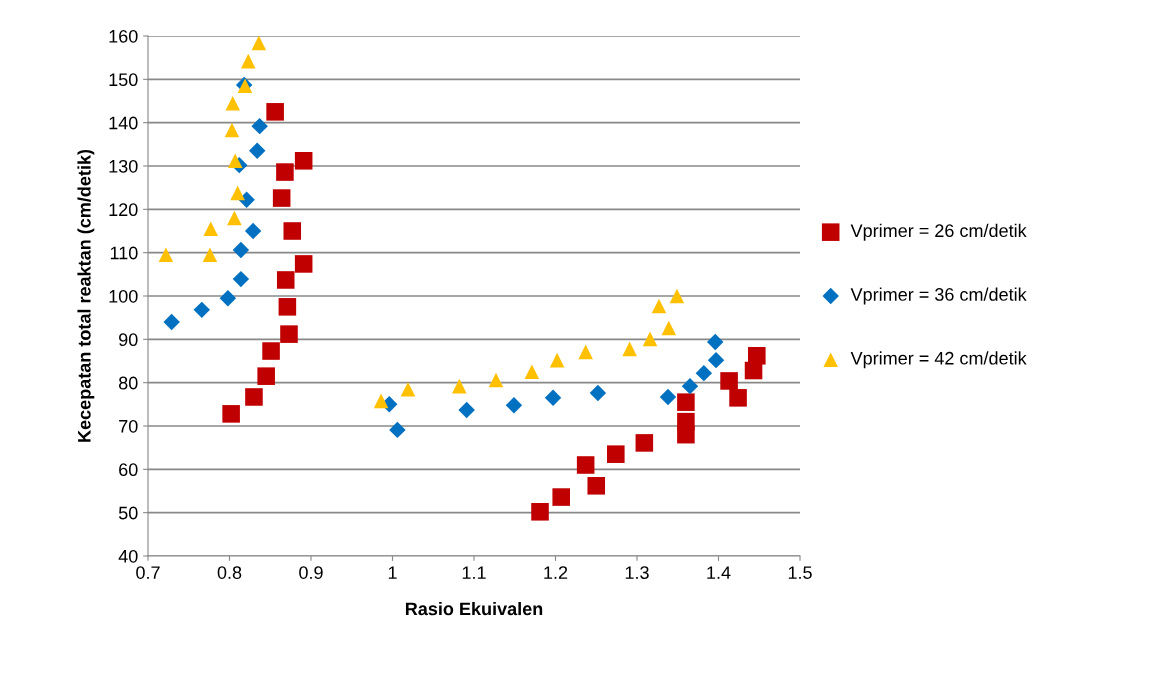  I want to click on legend-label: Vprimer = 26 cm/detik, so click(938, 232).